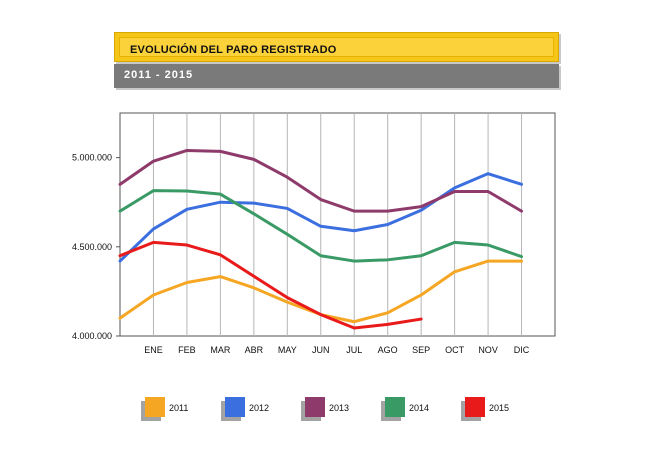 The height and width of the screenshot is (450, 665). I want to click on x-tick-label: AGO, so click(388, 350).